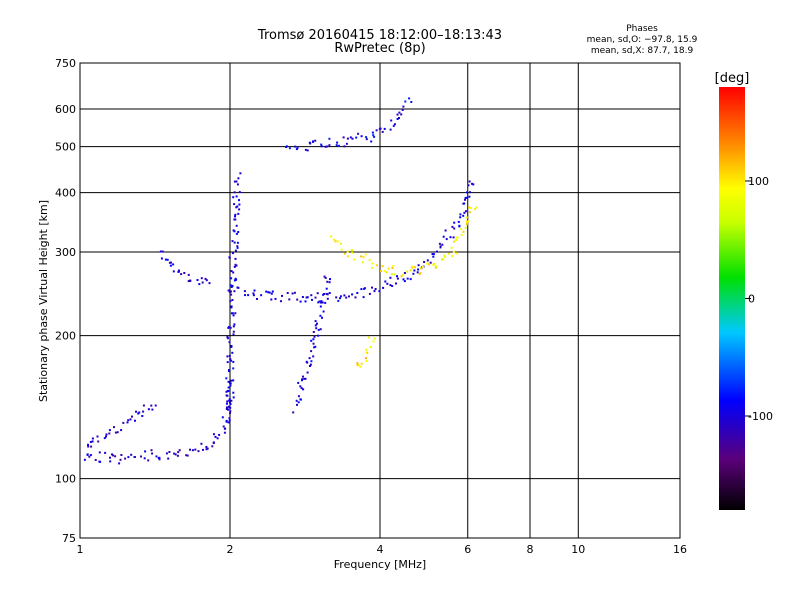  Describe the element at coordinates (65, 193) in the screenshot. I see `y-tick-label: 400` at that location.